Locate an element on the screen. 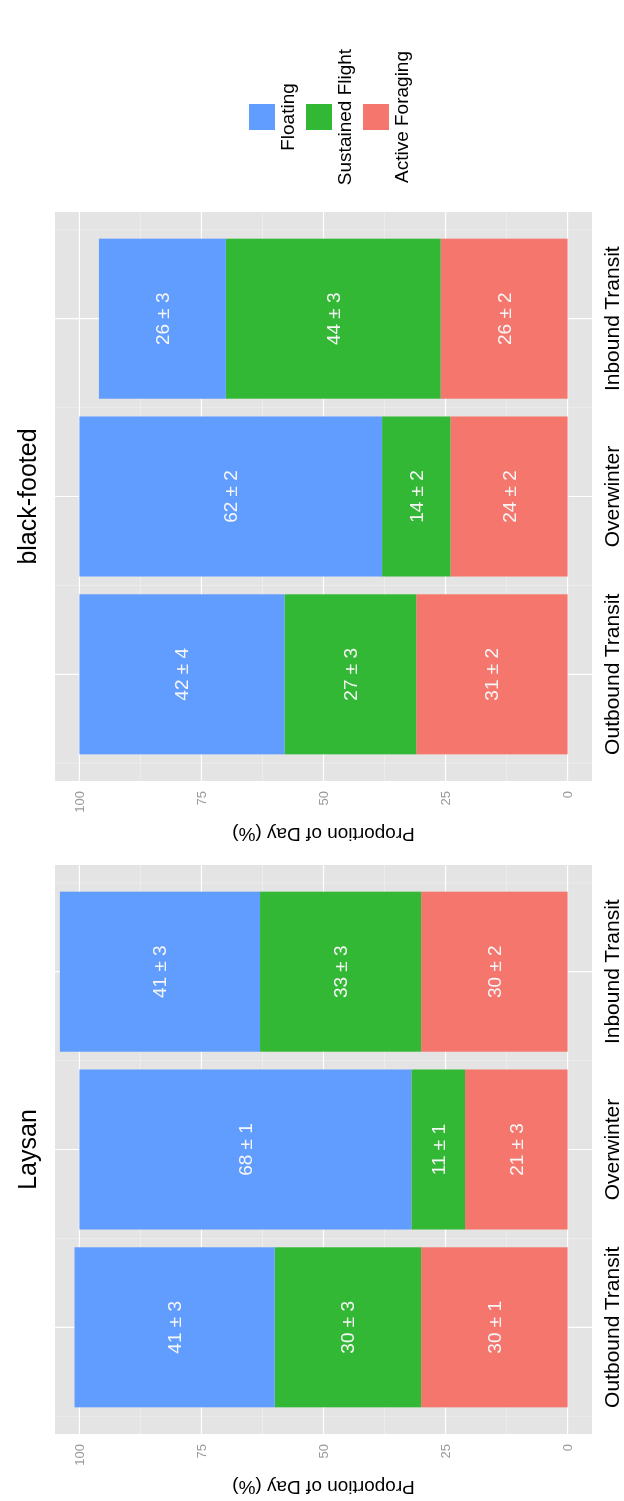 This screenshot has height=1501, width=624. data-label: 27 ± 3 is located at coordinates (350, 674).